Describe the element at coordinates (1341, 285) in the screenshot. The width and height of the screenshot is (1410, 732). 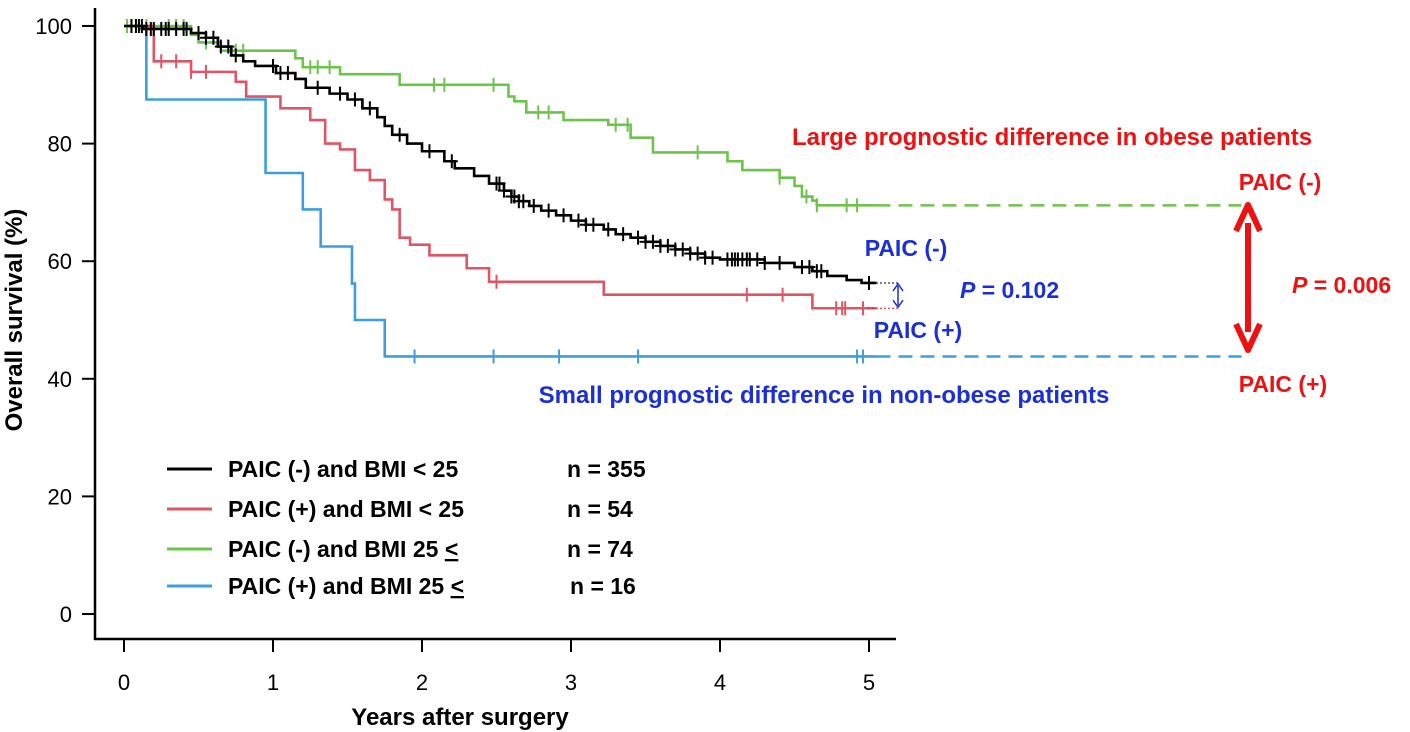
I see `obese-p-value: P = 0.006` at that location.